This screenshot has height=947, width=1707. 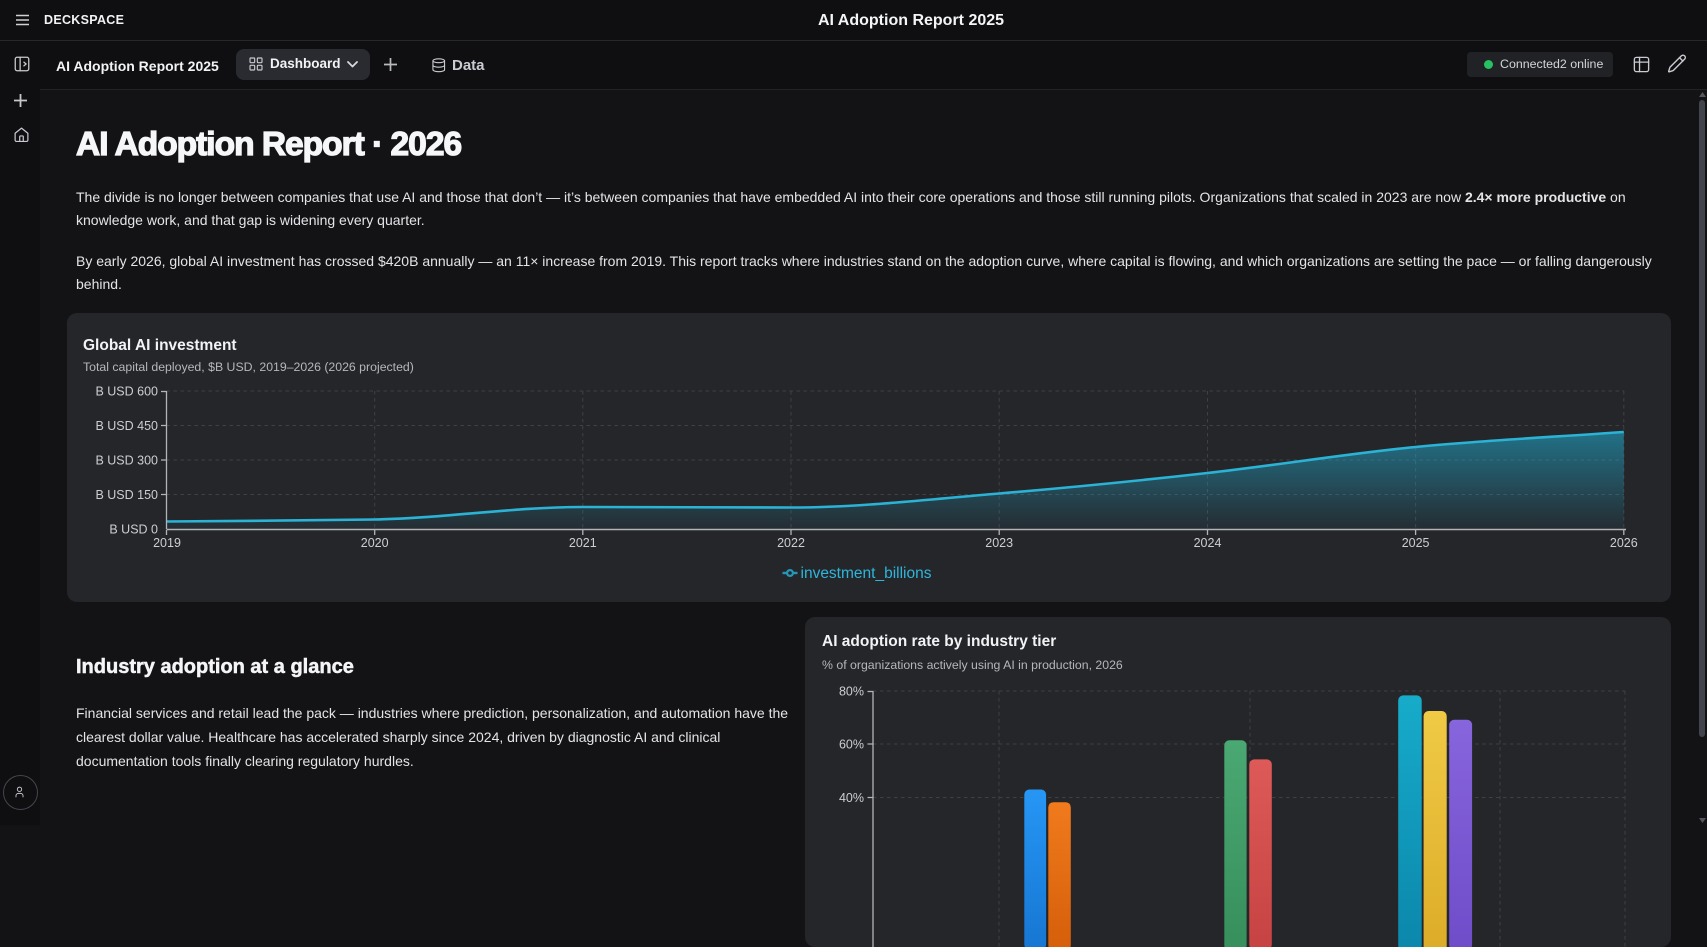 What do you see at coordinates (126, 392) in the screenshot?
I see `svg-text: B USD 600` at bounding box center [126, 392].